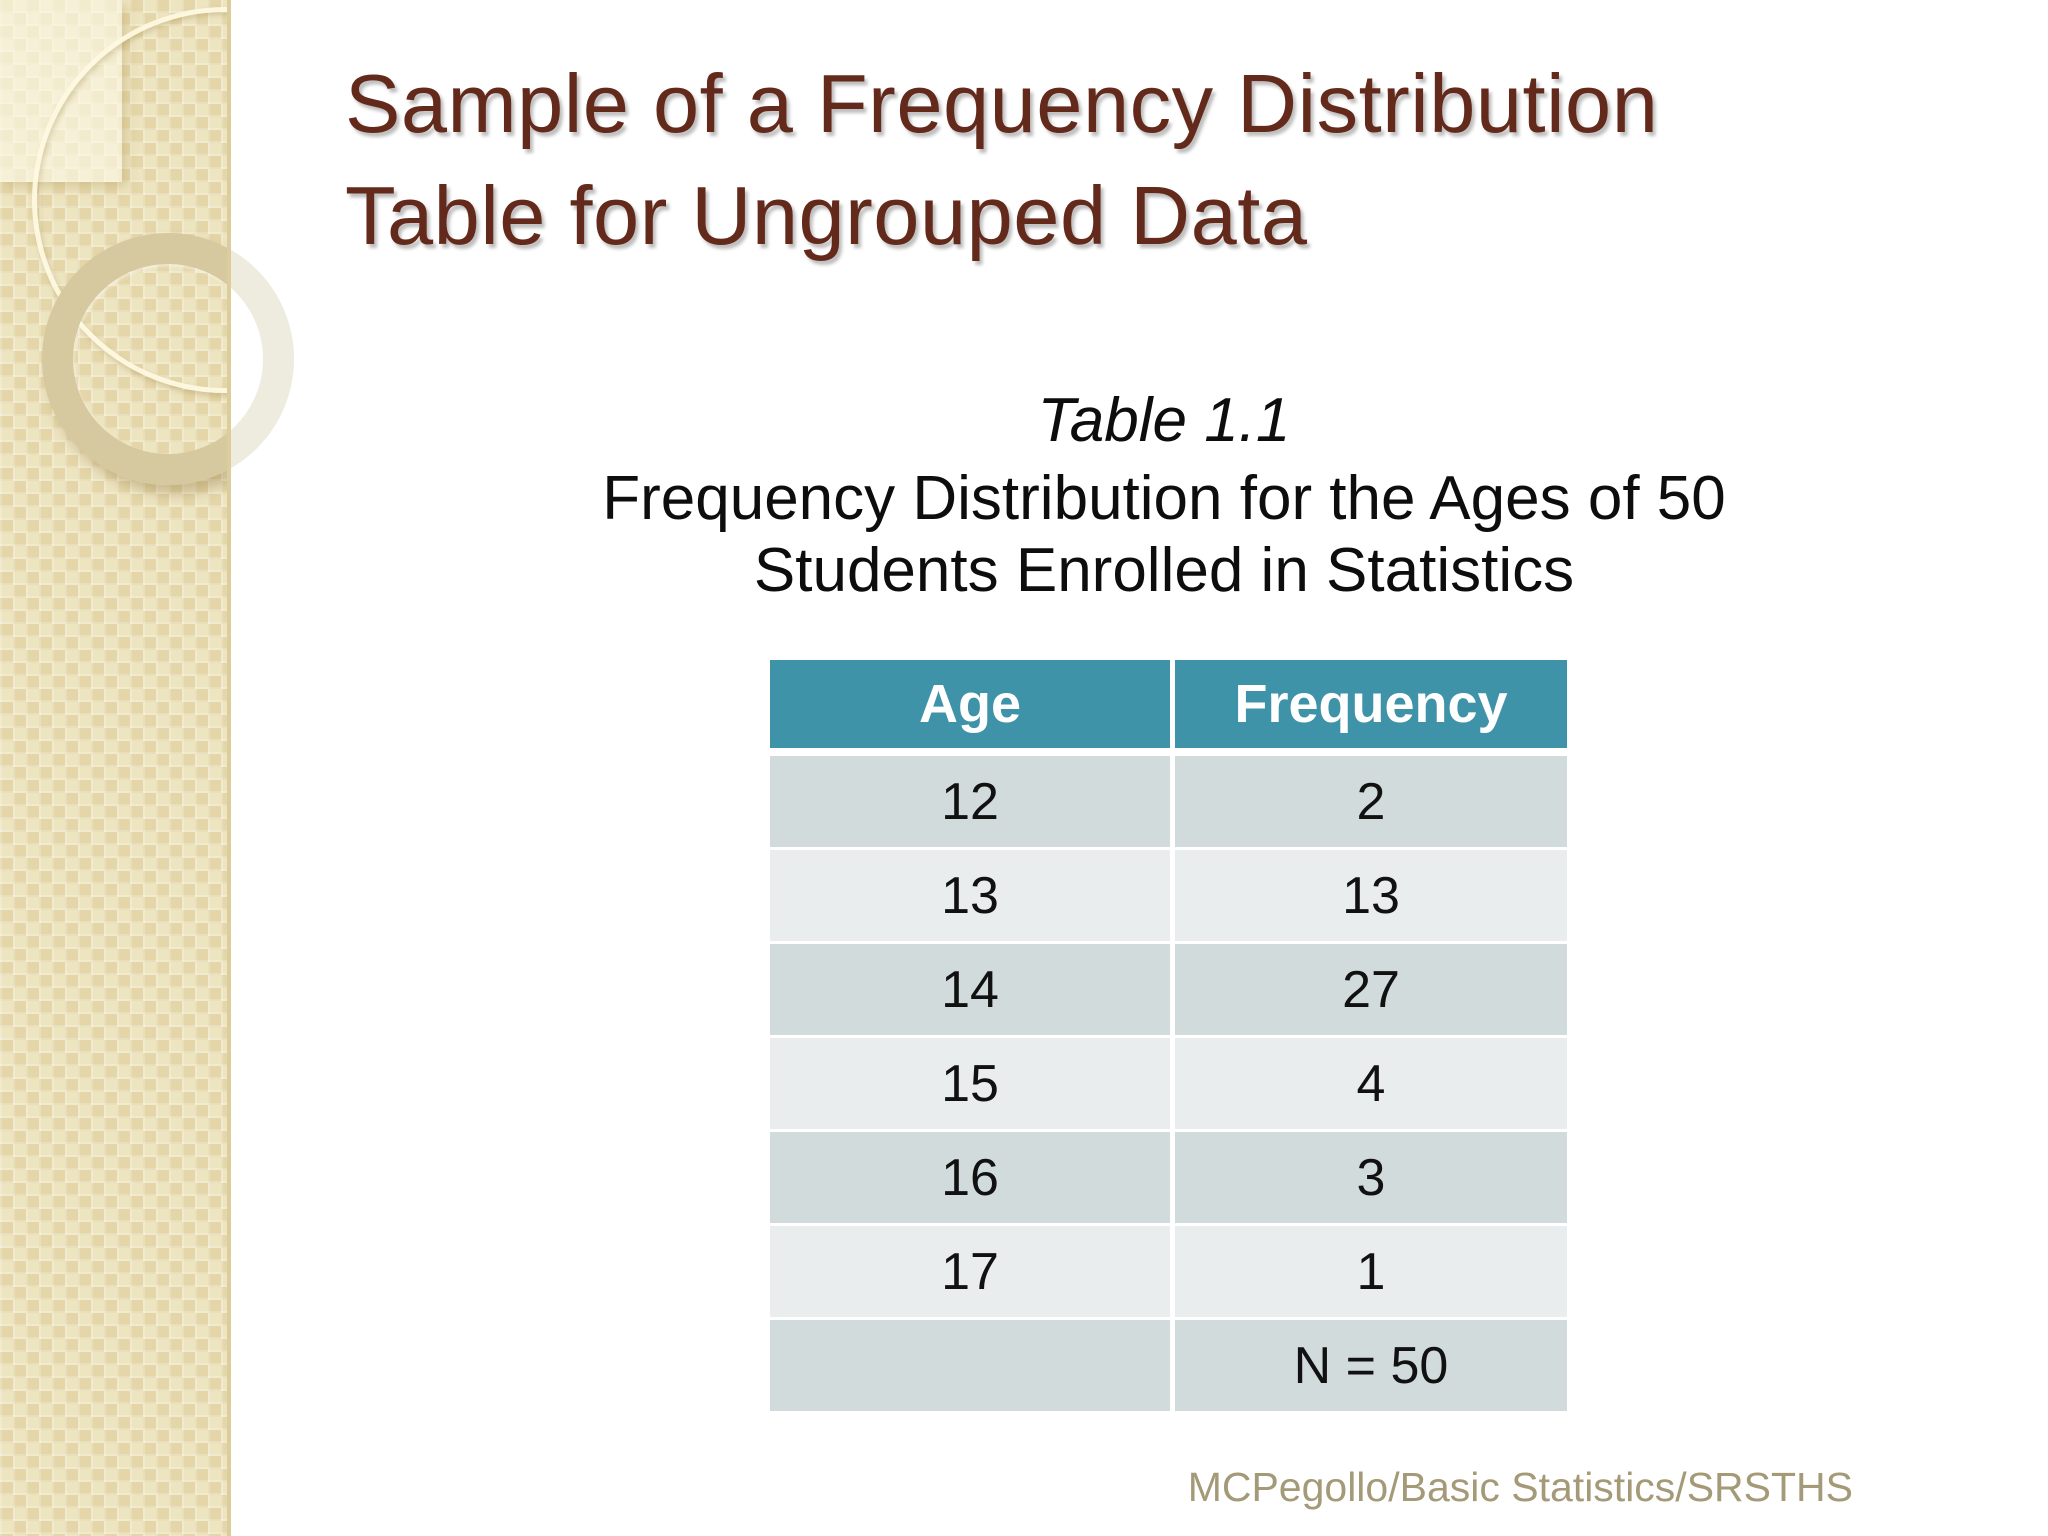 This screenshot has height=1536, width=2048. Describe the element at coordinates (970, 801) in the screenshot. I see `table-cell-r0-c0: 12` at that location.